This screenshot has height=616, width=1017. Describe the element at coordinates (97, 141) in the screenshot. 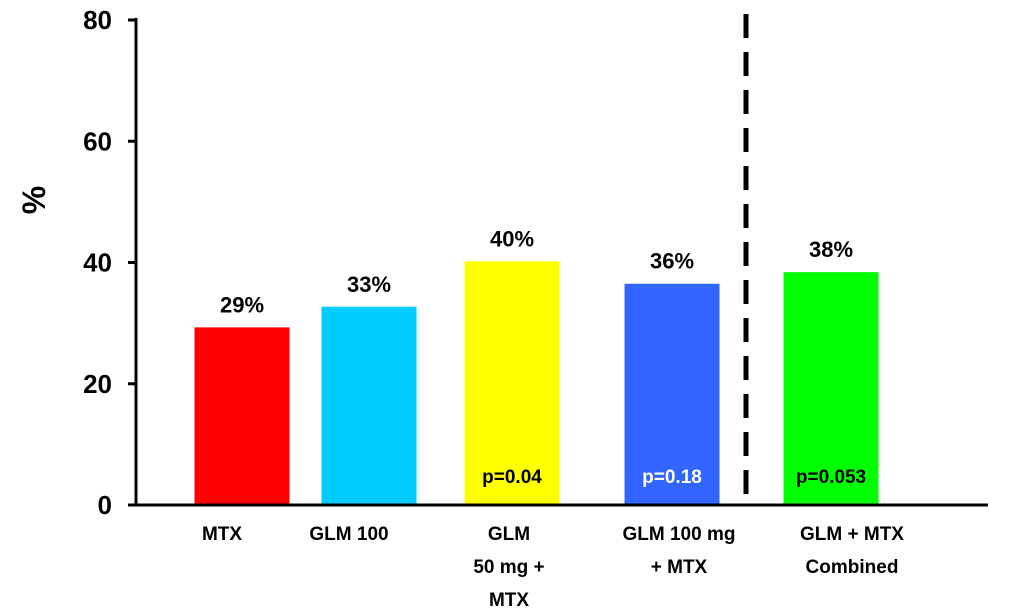

I see `y-tick-label: 60` at that location.